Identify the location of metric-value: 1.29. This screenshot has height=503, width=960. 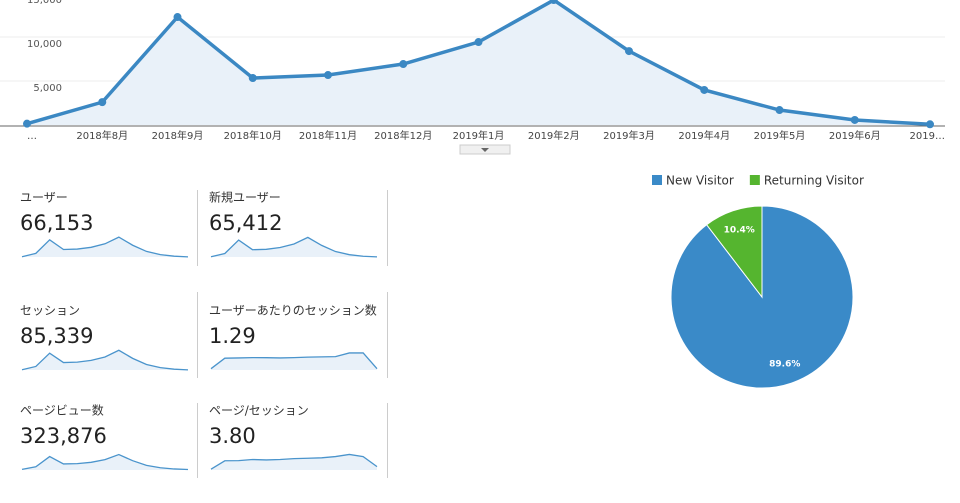
(232, 336).